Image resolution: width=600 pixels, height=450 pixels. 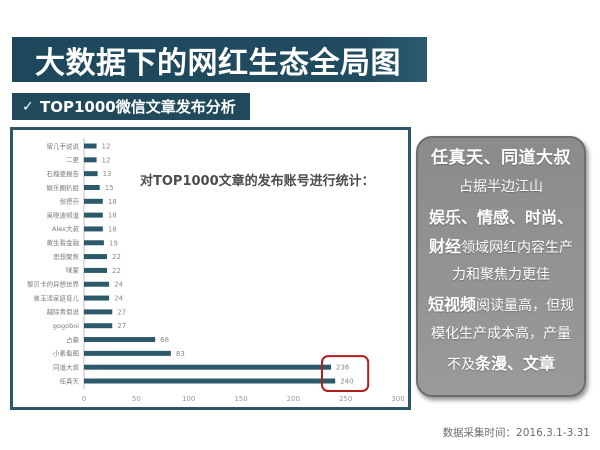 I want to click on summary-text: 力和聚焦力更佳, so click(x=501, y=275).